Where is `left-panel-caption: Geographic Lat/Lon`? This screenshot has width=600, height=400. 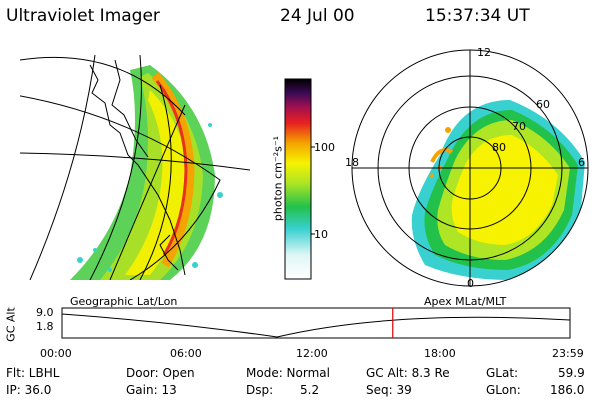
left-panel-caption: Geographic Lat/Lon is located at coordinates (124, 301).